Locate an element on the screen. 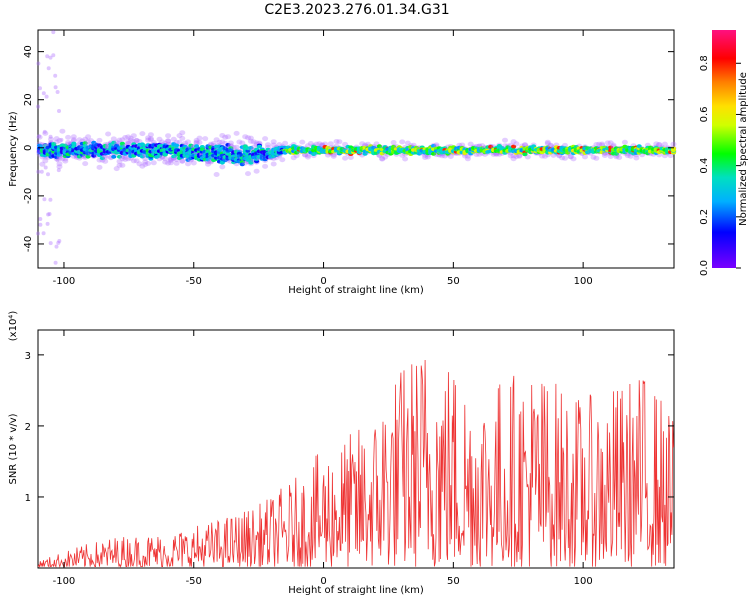 The height and width of the screenshot is (600, 750). colorbar-ticks: 0.0 0.2 0.4 0.6 0.8 is located at coordinates (720, 165).